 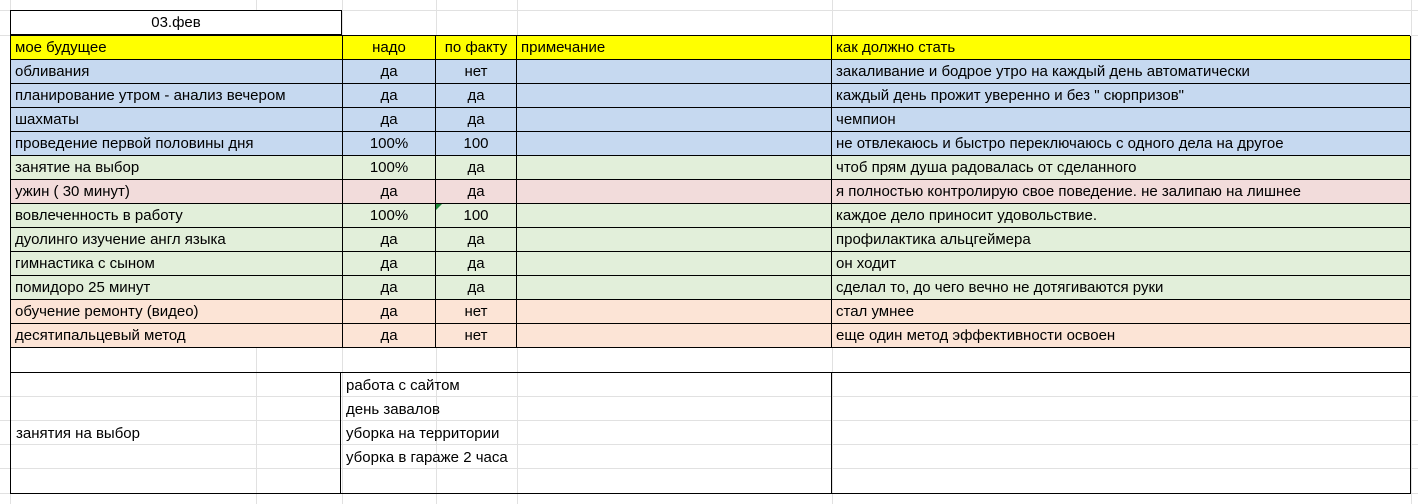 I want to click on cell-should: каждое дело приносит удовольствие., so click(x=1121, y=216).